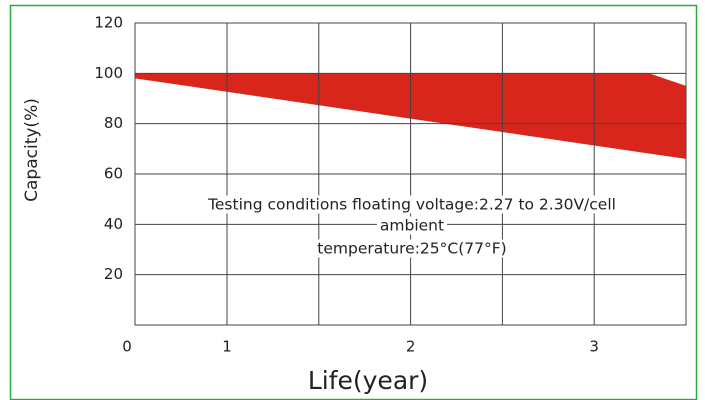 The image size is (705, 400). Describe the element at coordinates (108, 23) in the screenshot. I see `y-tick-label: 120` at that location.